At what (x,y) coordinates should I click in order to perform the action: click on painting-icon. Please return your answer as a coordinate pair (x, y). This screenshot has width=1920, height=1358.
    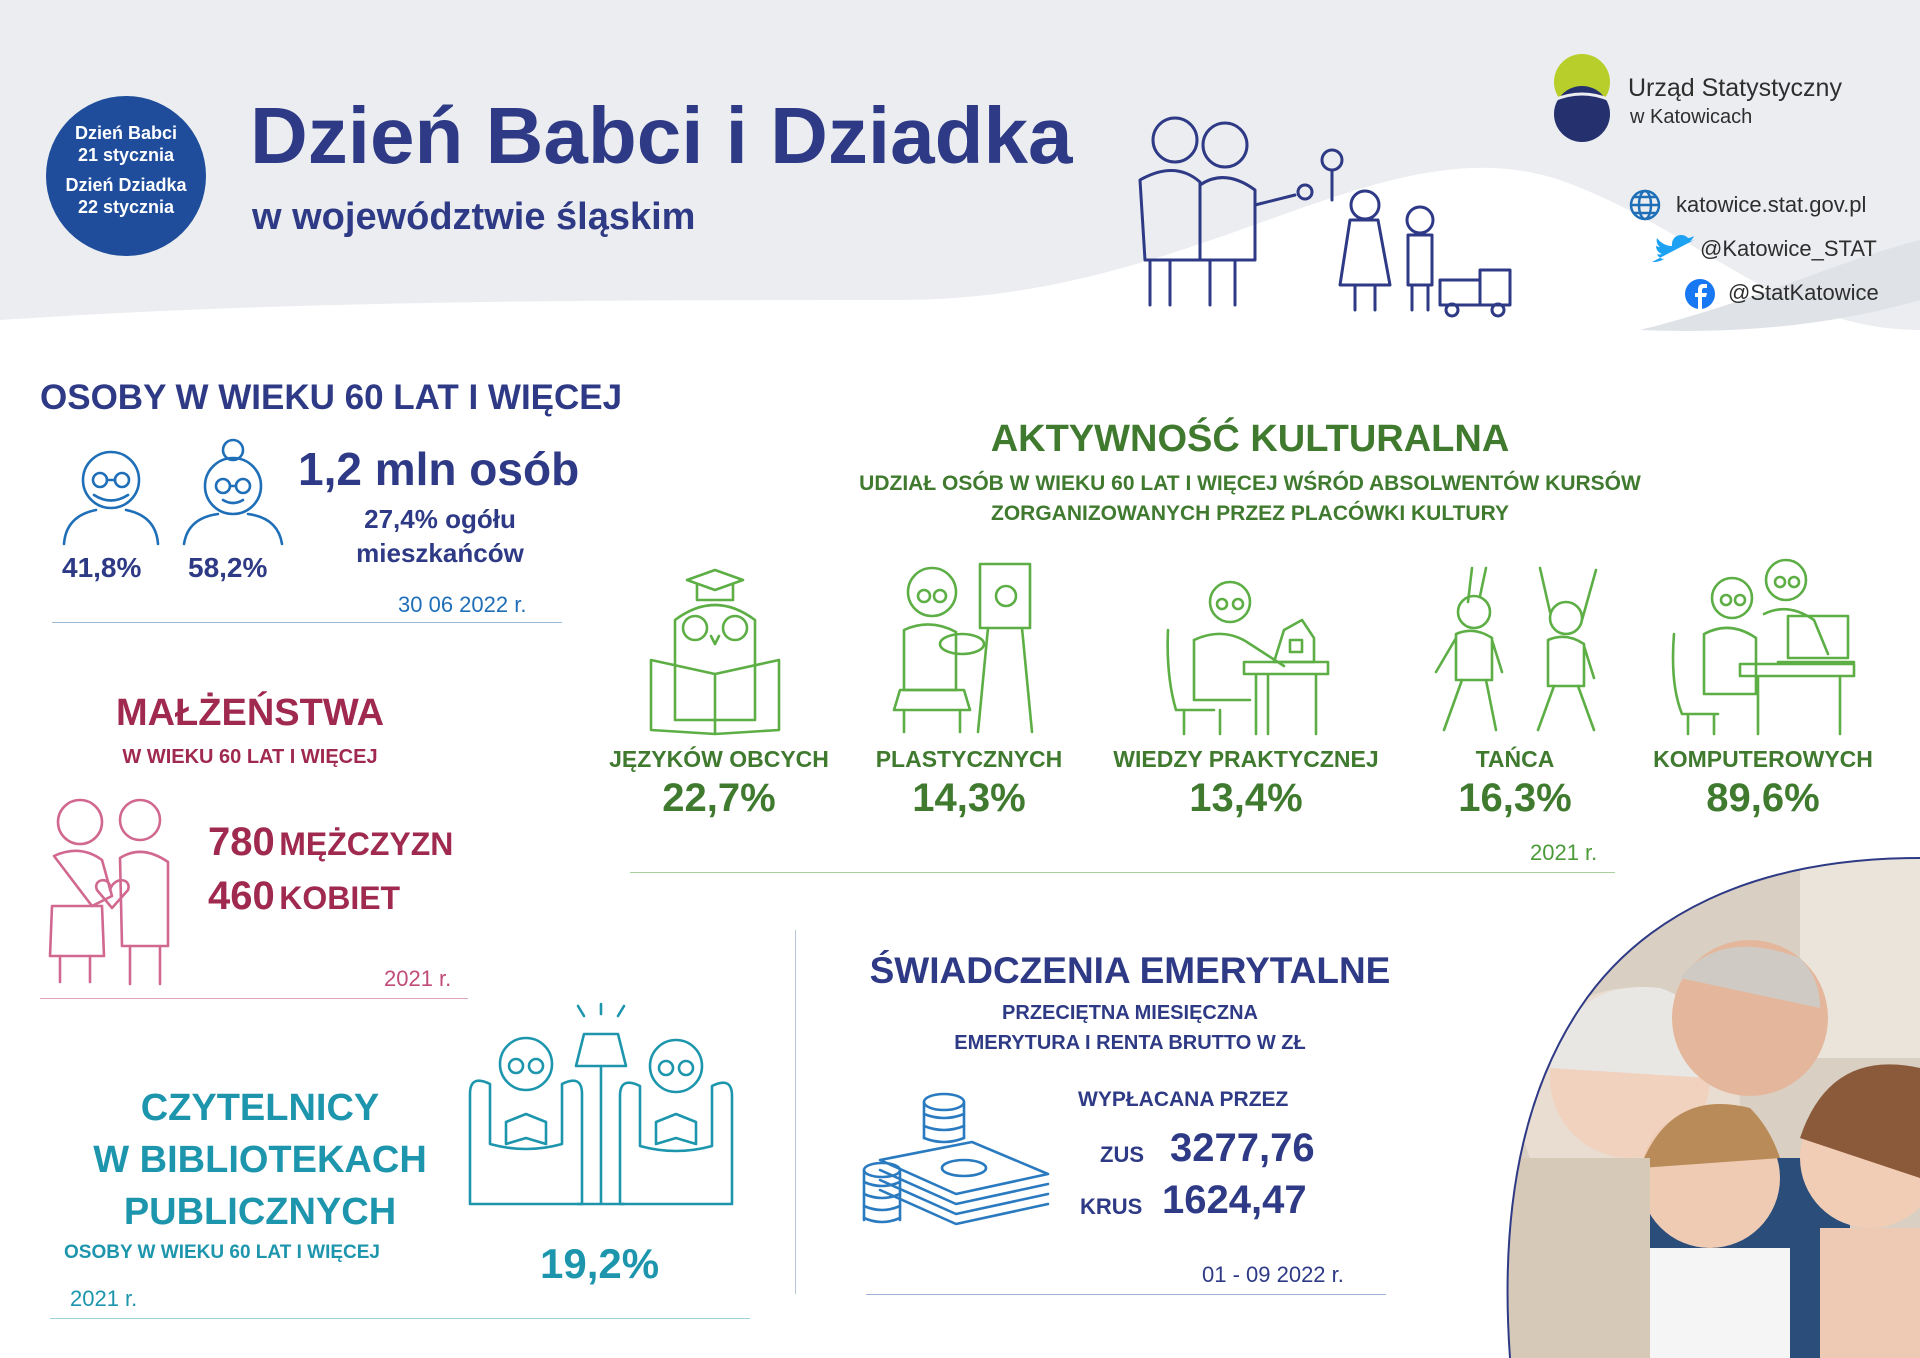
    Looking at the image, I should click on (963, 648).